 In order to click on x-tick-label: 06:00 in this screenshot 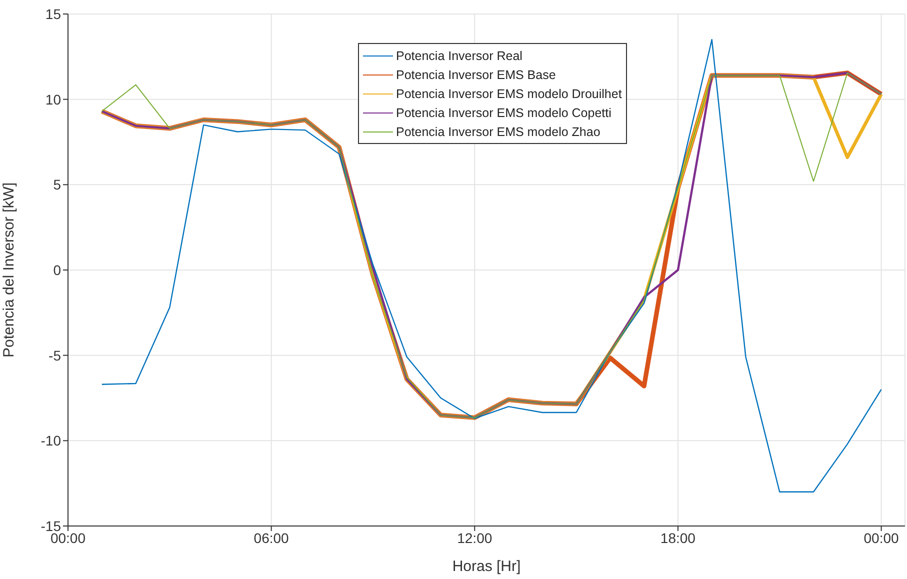, I will do `click(272, 538)`.